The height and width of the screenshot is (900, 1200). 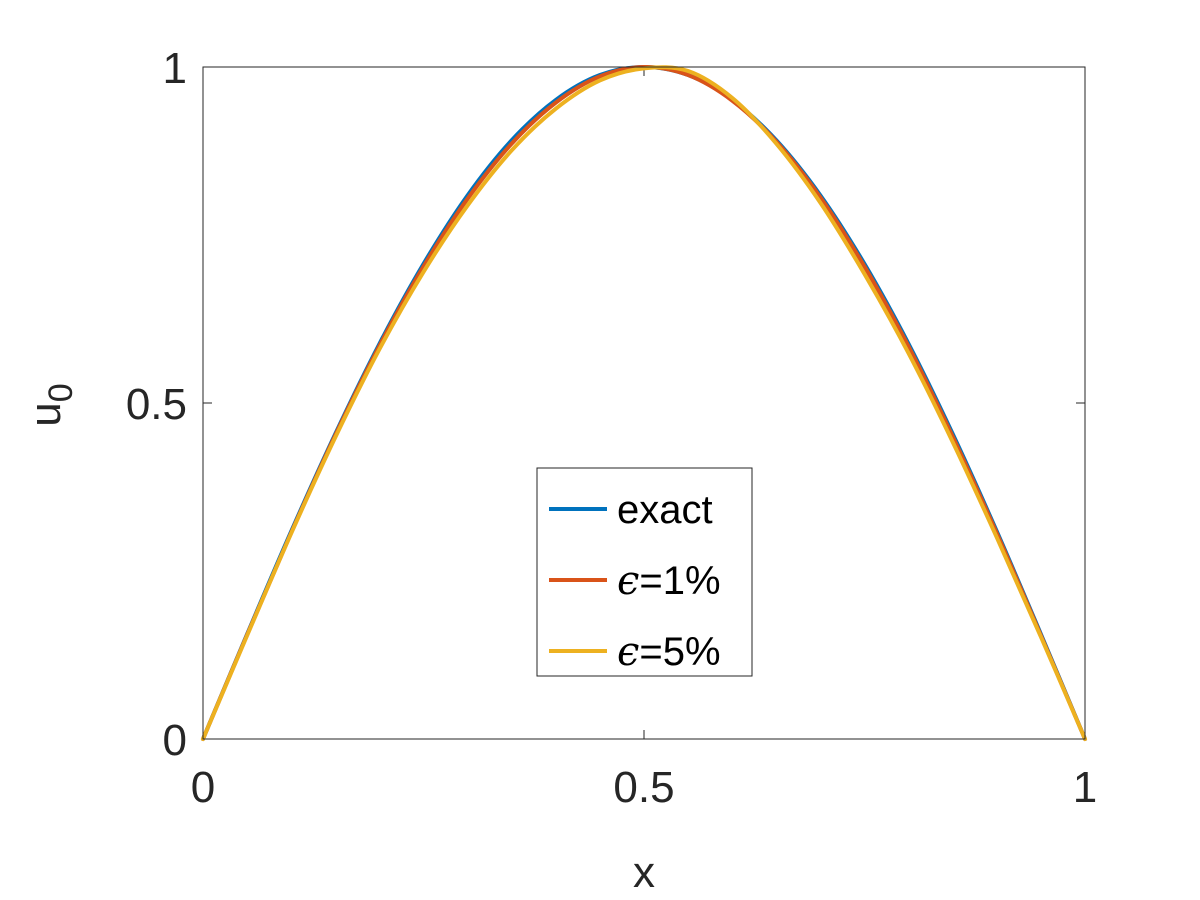 I want to click on x-tick-label: 0, so click(x=203, y=787).